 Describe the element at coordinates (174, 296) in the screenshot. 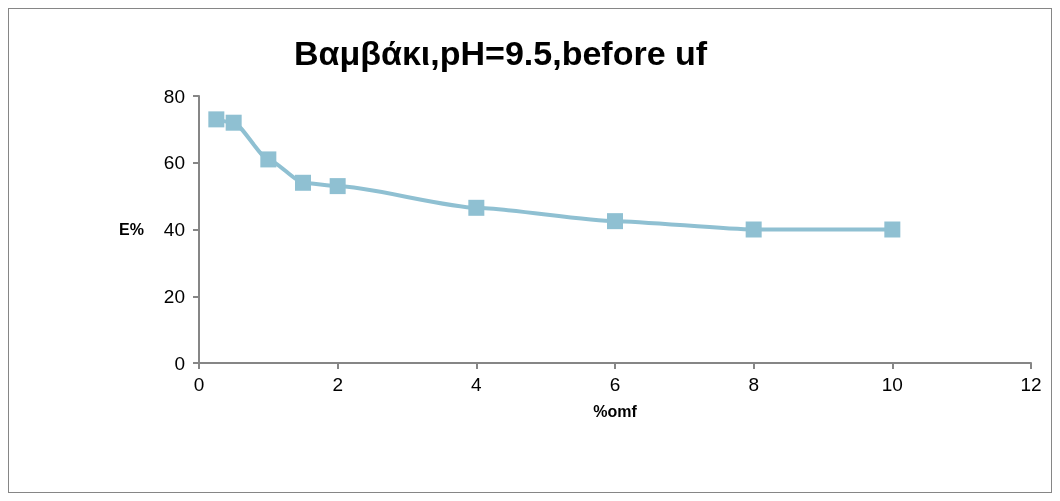

I see `y-tick-label: 20` at that location.